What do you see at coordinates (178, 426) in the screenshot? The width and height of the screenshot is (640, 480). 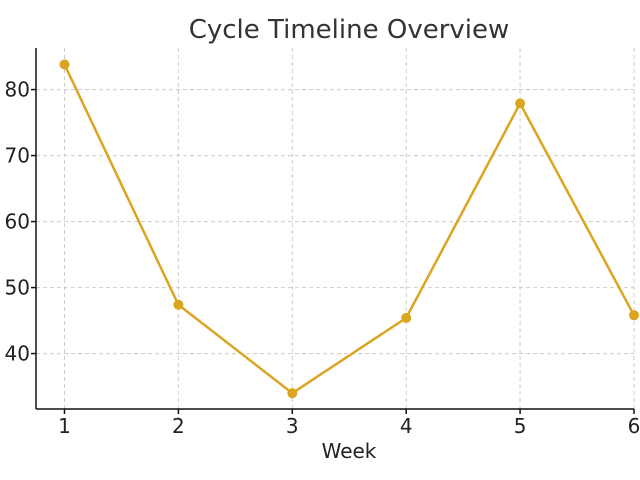 I see `x-tick-label-1: 2` at bounding box center [178, 426].